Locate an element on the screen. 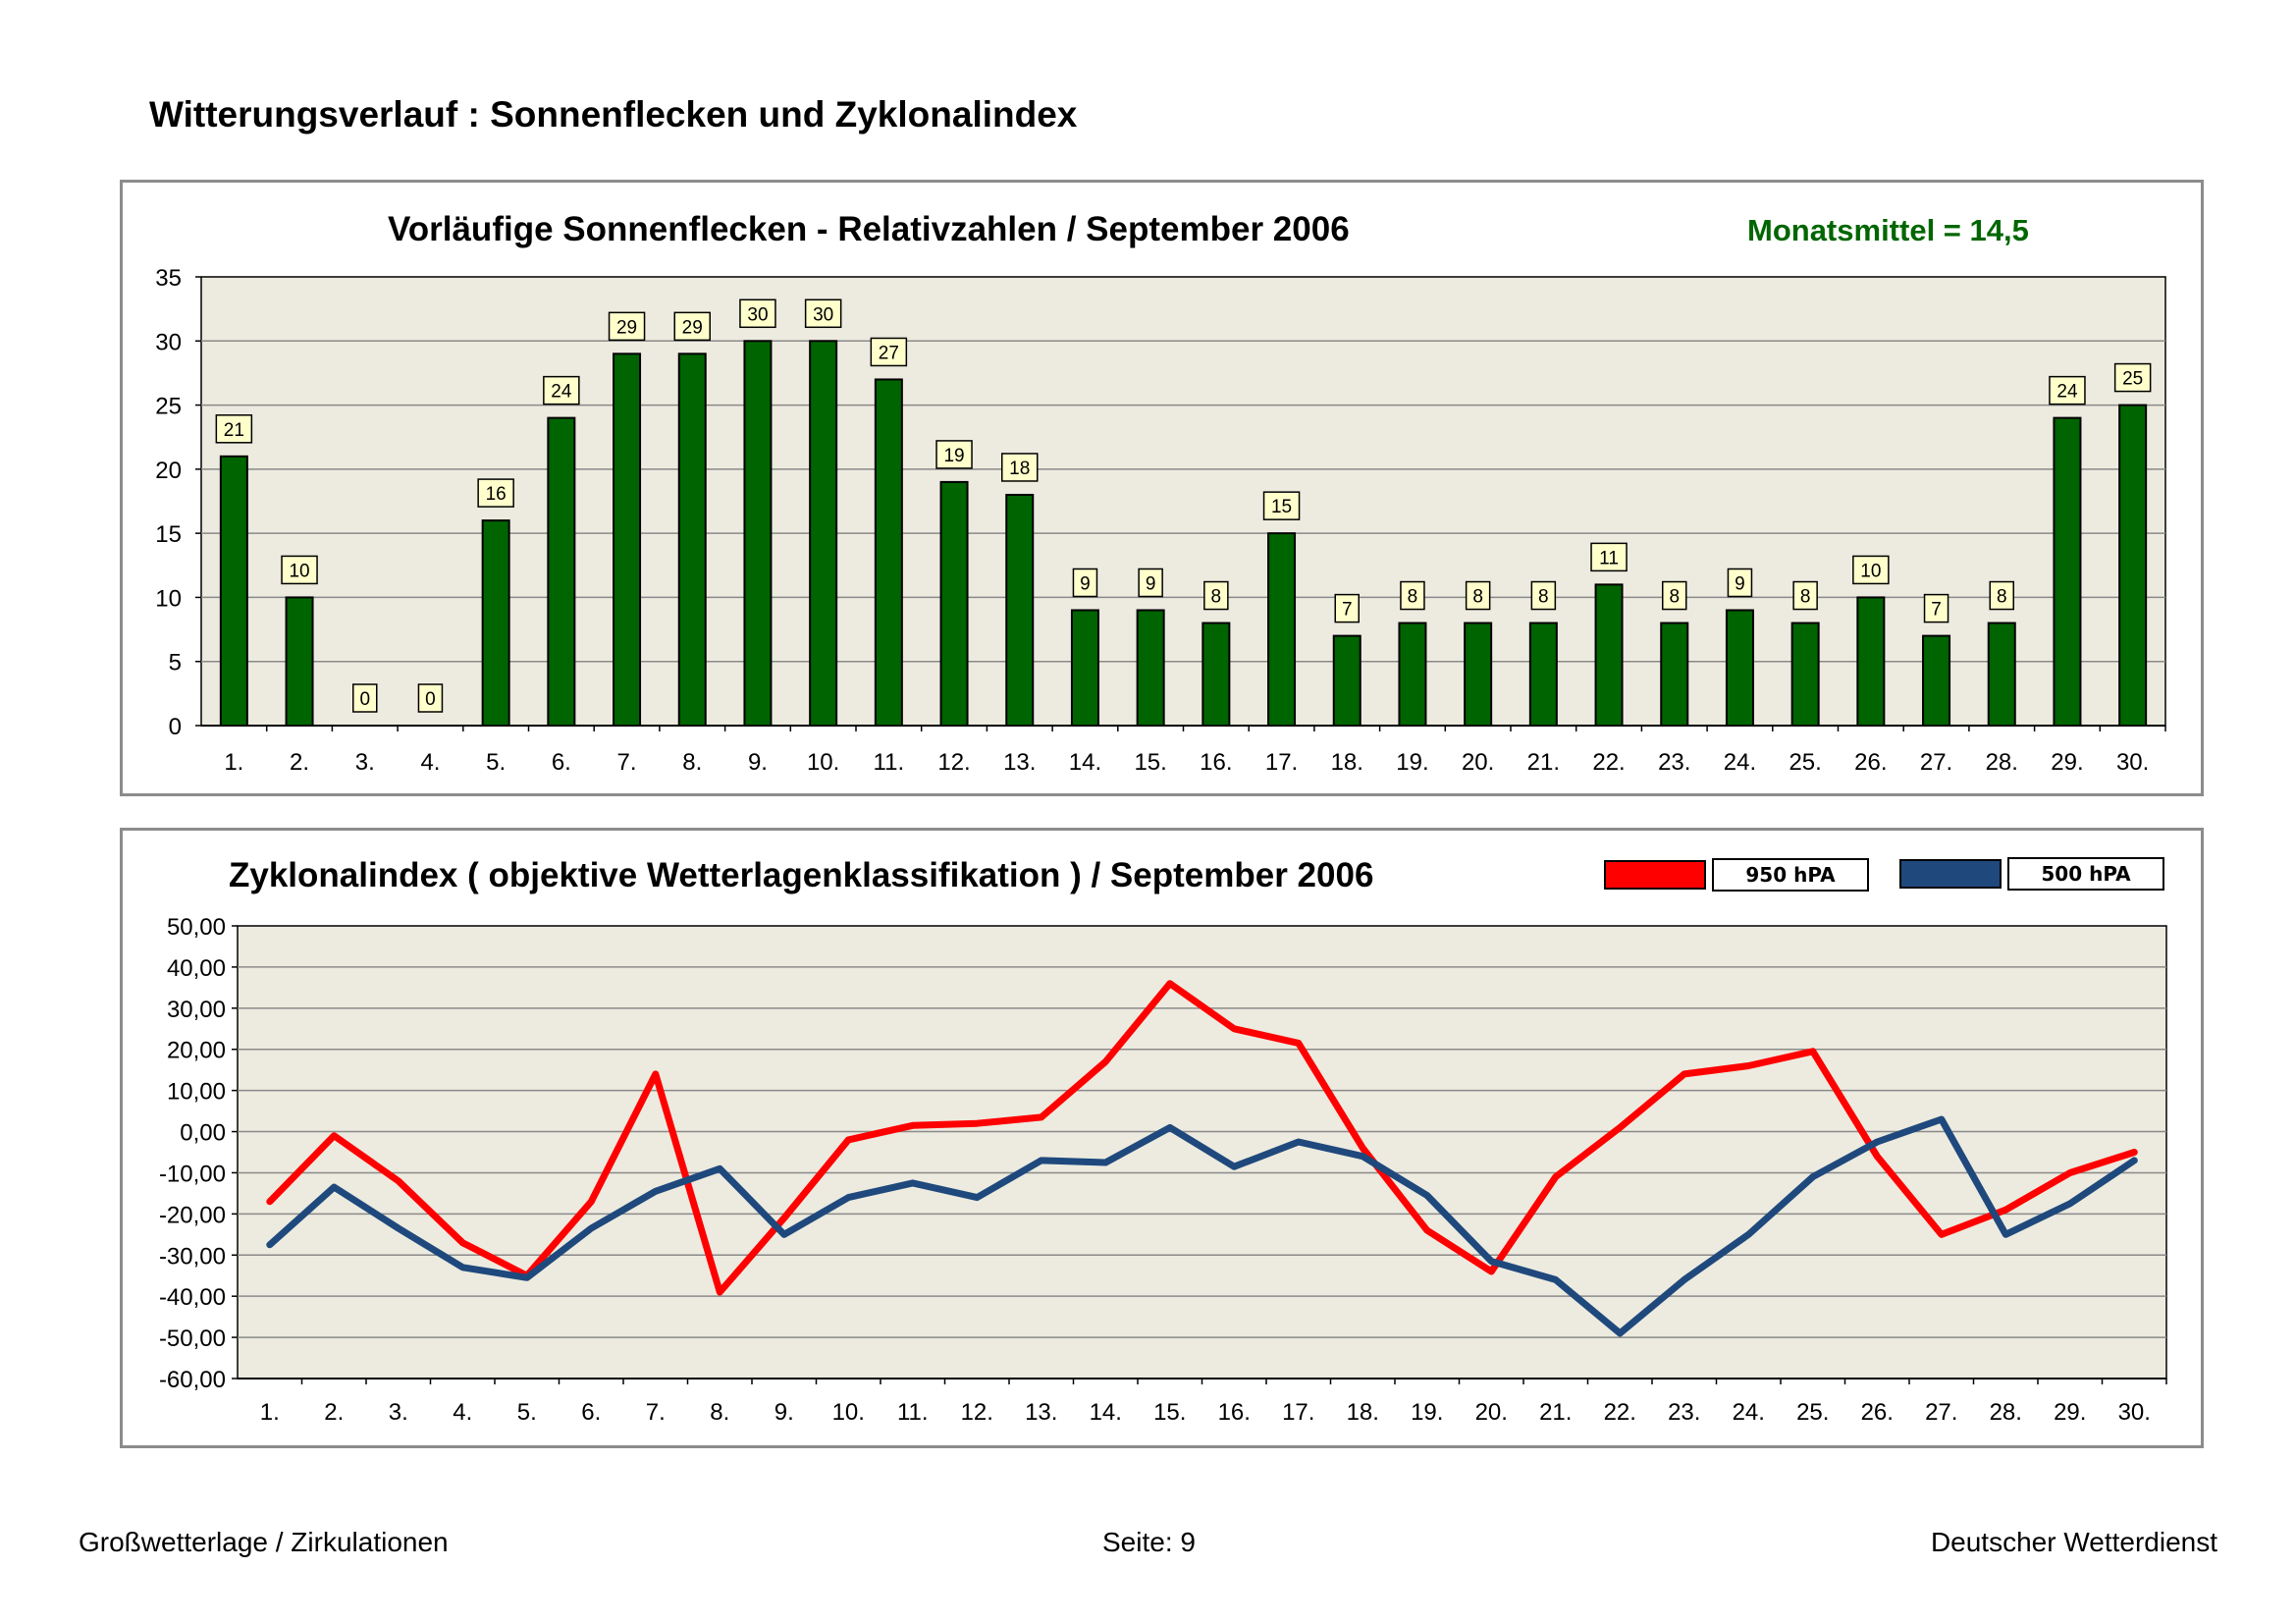 This screenshot has height=1623, width=2296. legend-label-500: 500 hPA is located at coordinates (2085, 874).